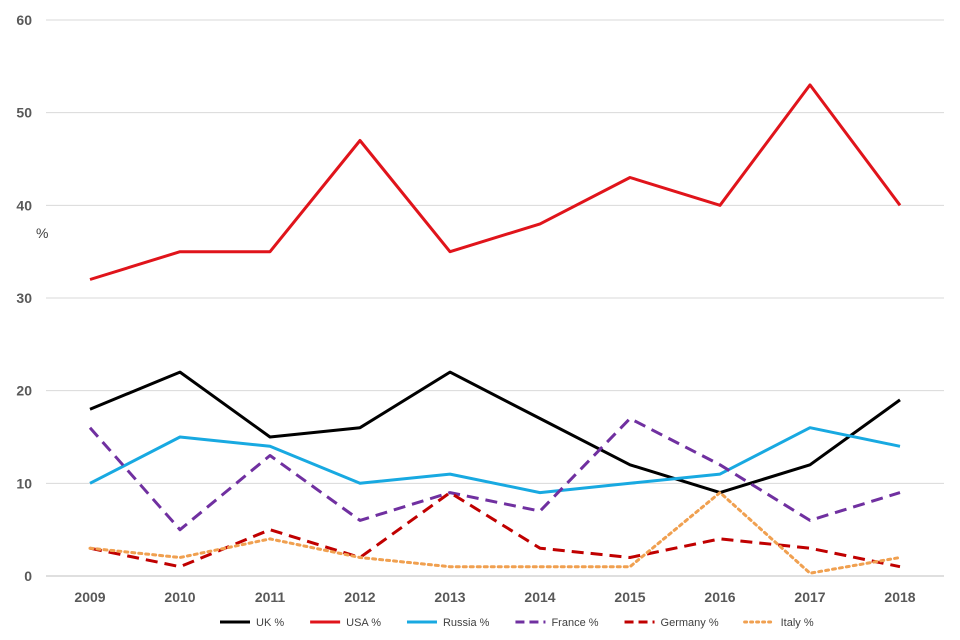 The width and height of the screenshot is (960, 640). What do you see at coordinates (24, 205) in the screenshot?
I see `y-tick-label: 40` at bounding box center [24, 205].